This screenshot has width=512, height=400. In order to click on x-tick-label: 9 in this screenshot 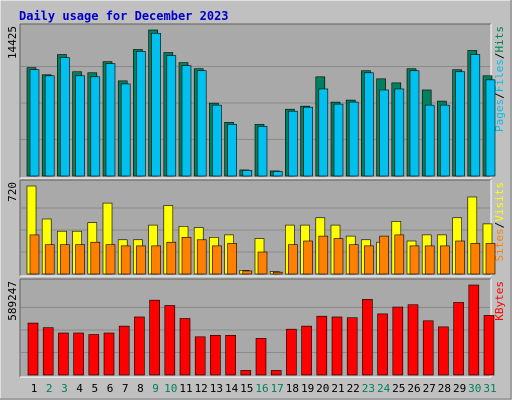, I will do `click(155, 388)`.